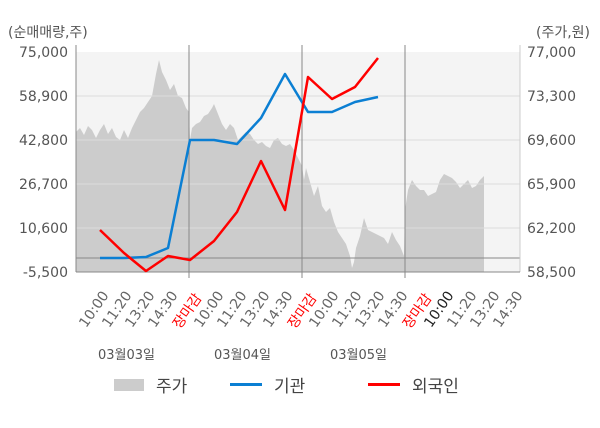 The image size is (600, 428). I want to click on date-label: 03월04일, so click(243, 355).